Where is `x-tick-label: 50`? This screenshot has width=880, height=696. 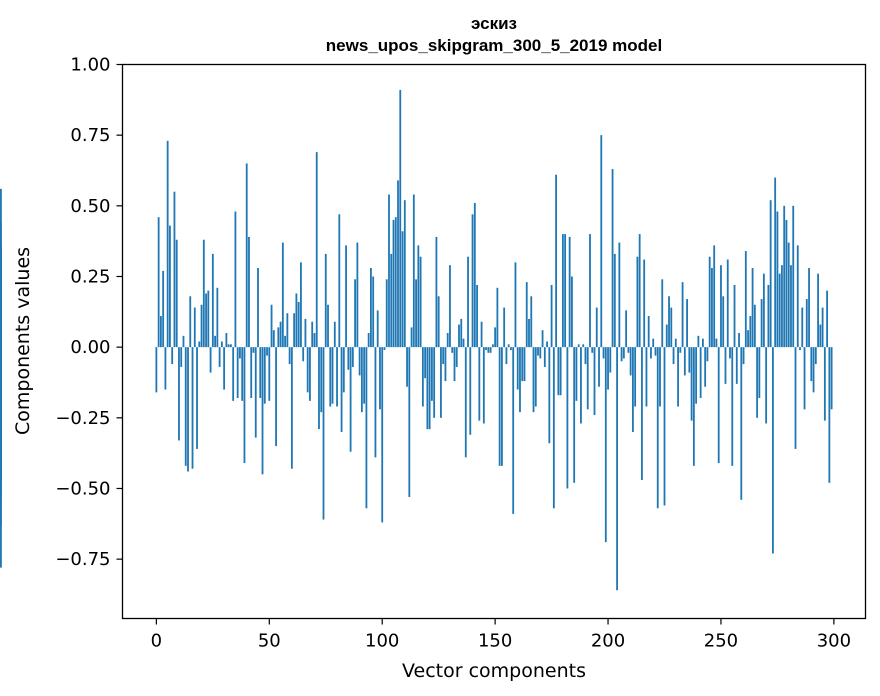
x-tick-label: 50 is located at coordinates (269, 641).